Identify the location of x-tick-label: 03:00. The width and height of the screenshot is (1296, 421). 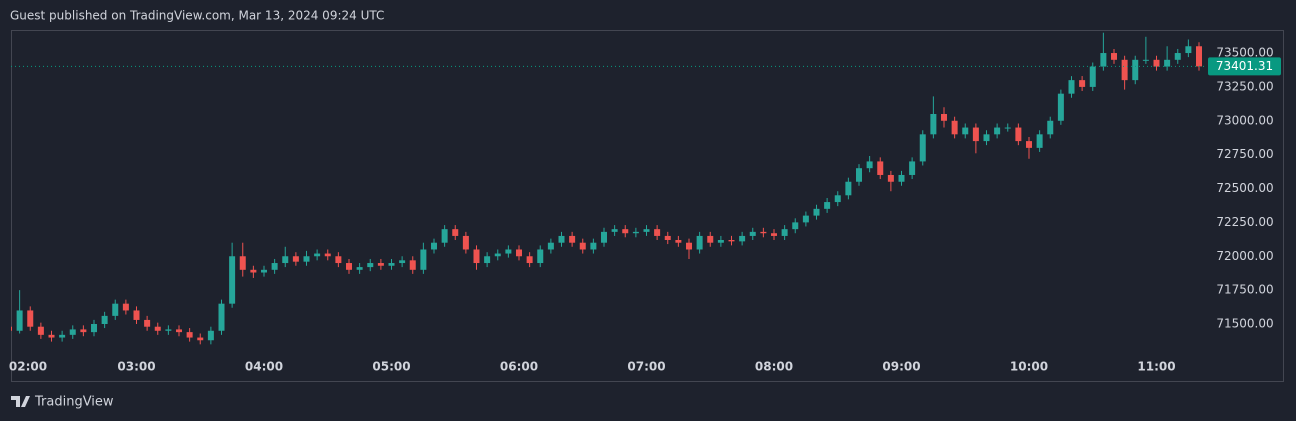
(136, 367).